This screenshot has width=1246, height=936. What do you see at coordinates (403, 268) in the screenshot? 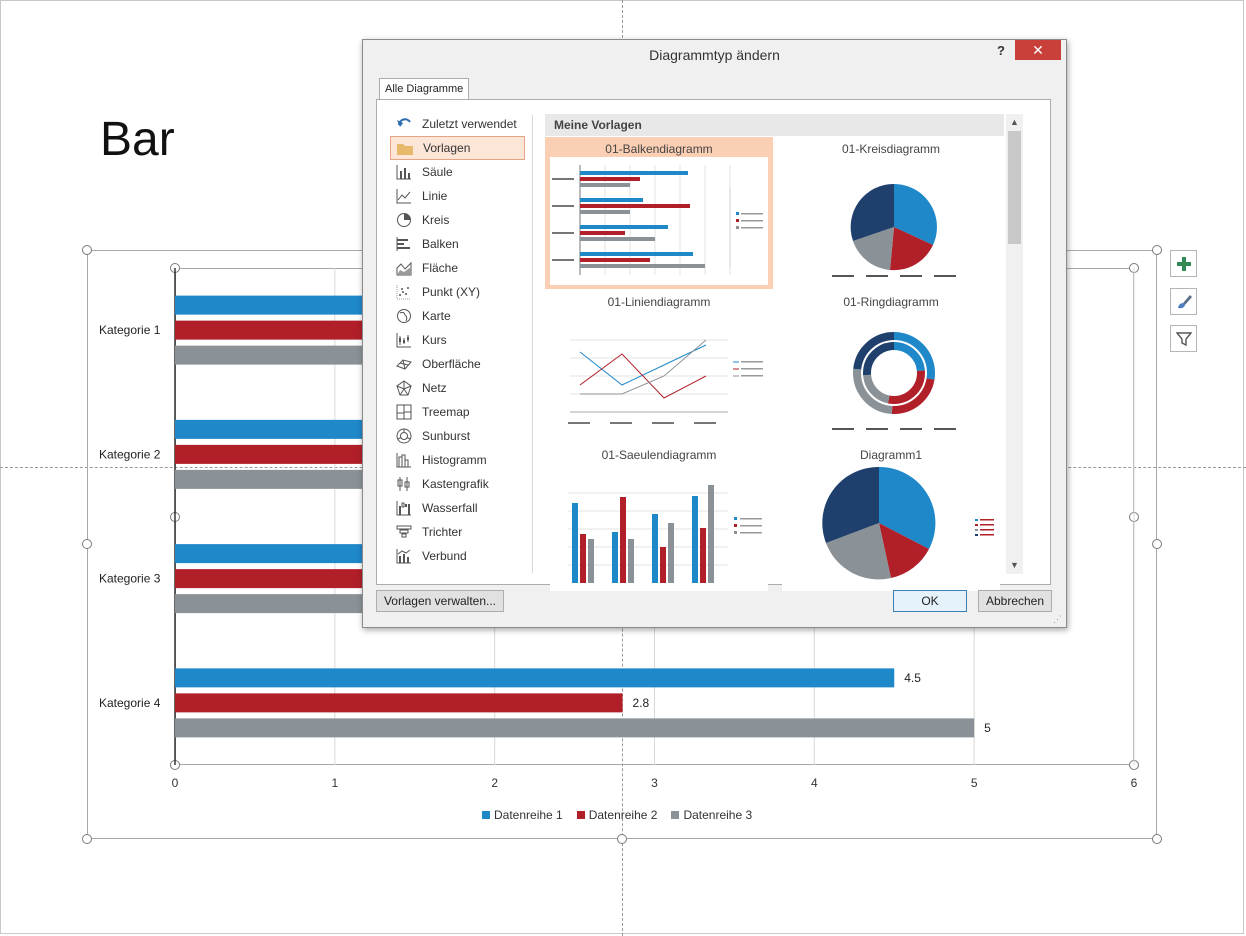
I see `area-chart-icon` at bounding box center [403, 268].